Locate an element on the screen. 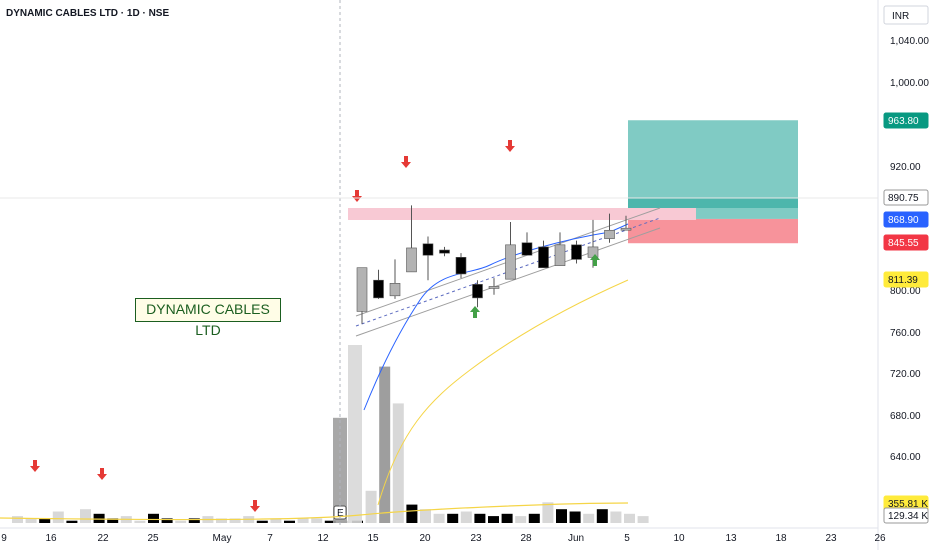 This screenshot has height=550, width=932. x-tick-label: 9 is located at coordinates (4, 538).